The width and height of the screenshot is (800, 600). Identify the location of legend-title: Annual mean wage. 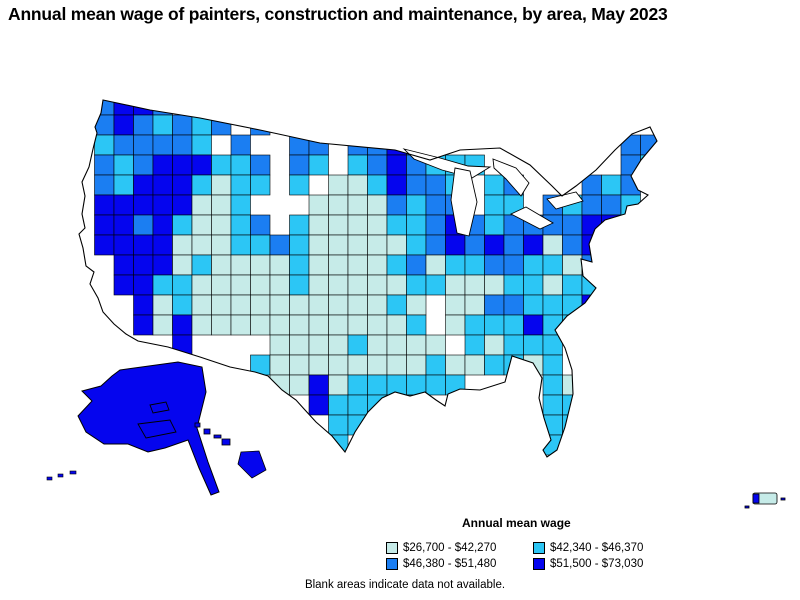
(516, 523).